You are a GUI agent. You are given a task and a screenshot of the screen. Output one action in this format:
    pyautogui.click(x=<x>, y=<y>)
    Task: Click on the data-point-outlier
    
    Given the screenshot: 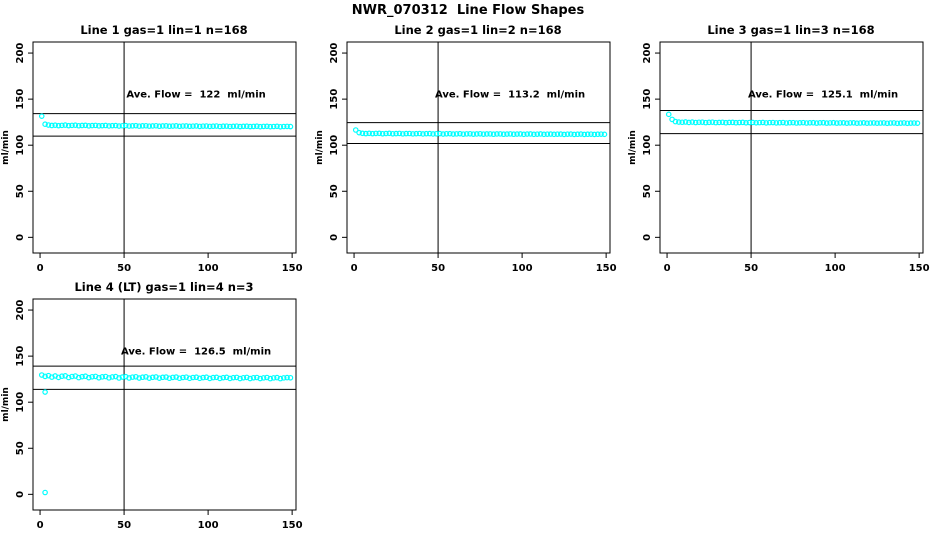 What is the action you would take?
    pyautogui.click(x=45, y=392)
    